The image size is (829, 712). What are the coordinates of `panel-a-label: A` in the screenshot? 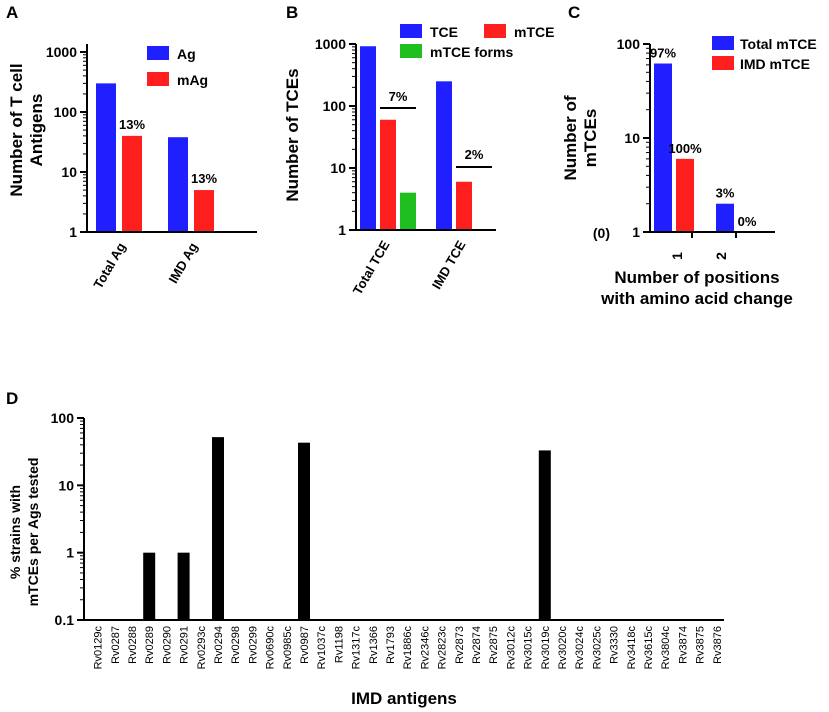 It's located at (12, 12).